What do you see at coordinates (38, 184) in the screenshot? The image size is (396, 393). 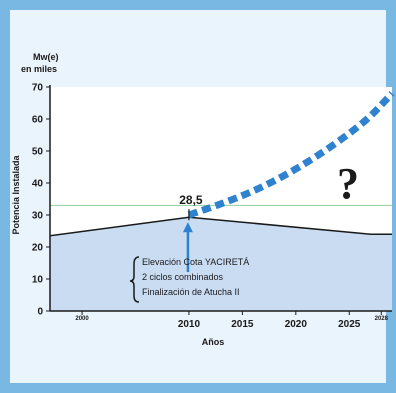 I see `y-tick-label: 40` at bounding box center [38, 184].